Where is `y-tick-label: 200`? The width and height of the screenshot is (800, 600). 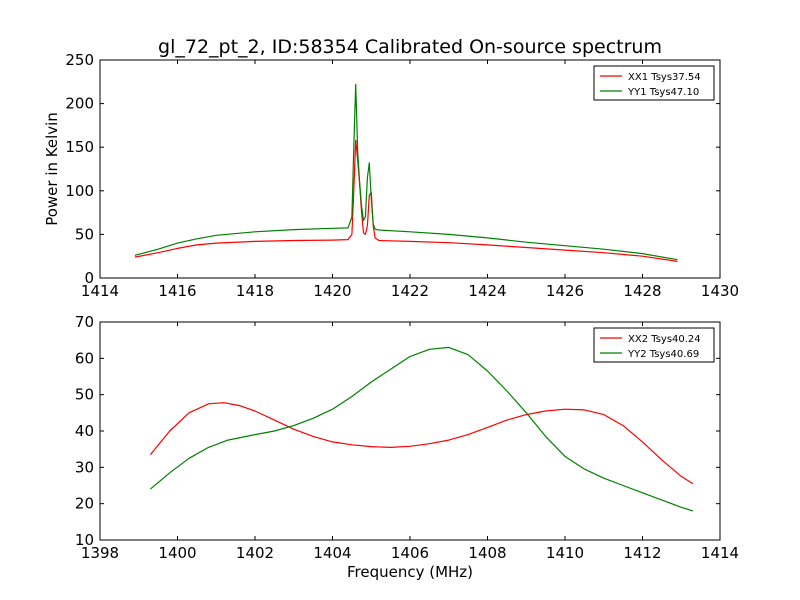
y-tick-label: 200 is located at coordinates (79, 104).